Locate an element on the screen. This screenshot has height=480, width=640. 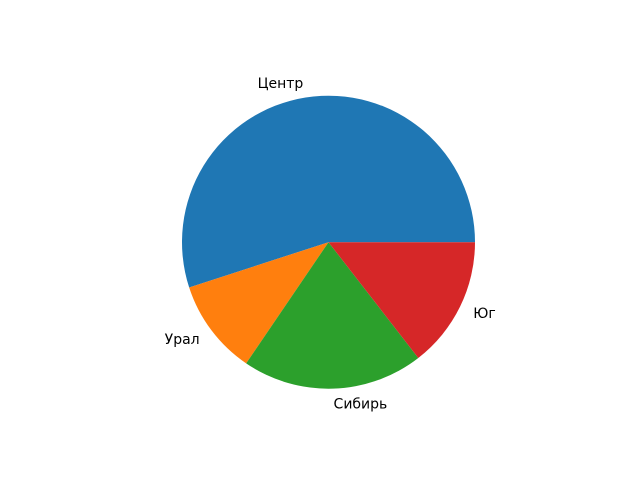
pie-slice-ural is located at coordinates (259, 303).